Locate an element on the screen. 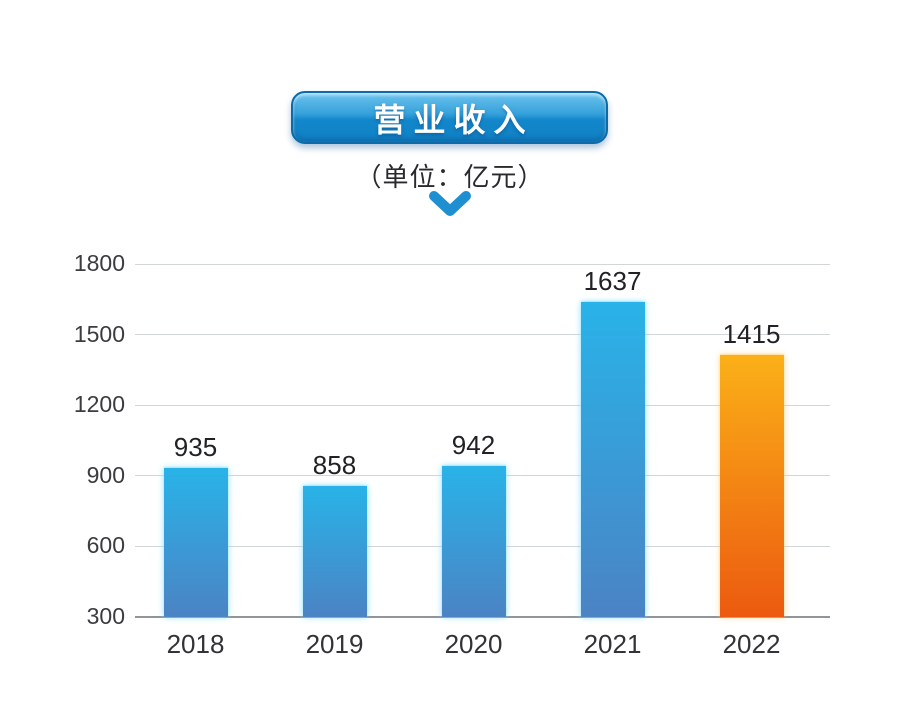 This screenshot has height=716, width=900. unit-label: （单位：亿元） is located at coordinates (450, 177).